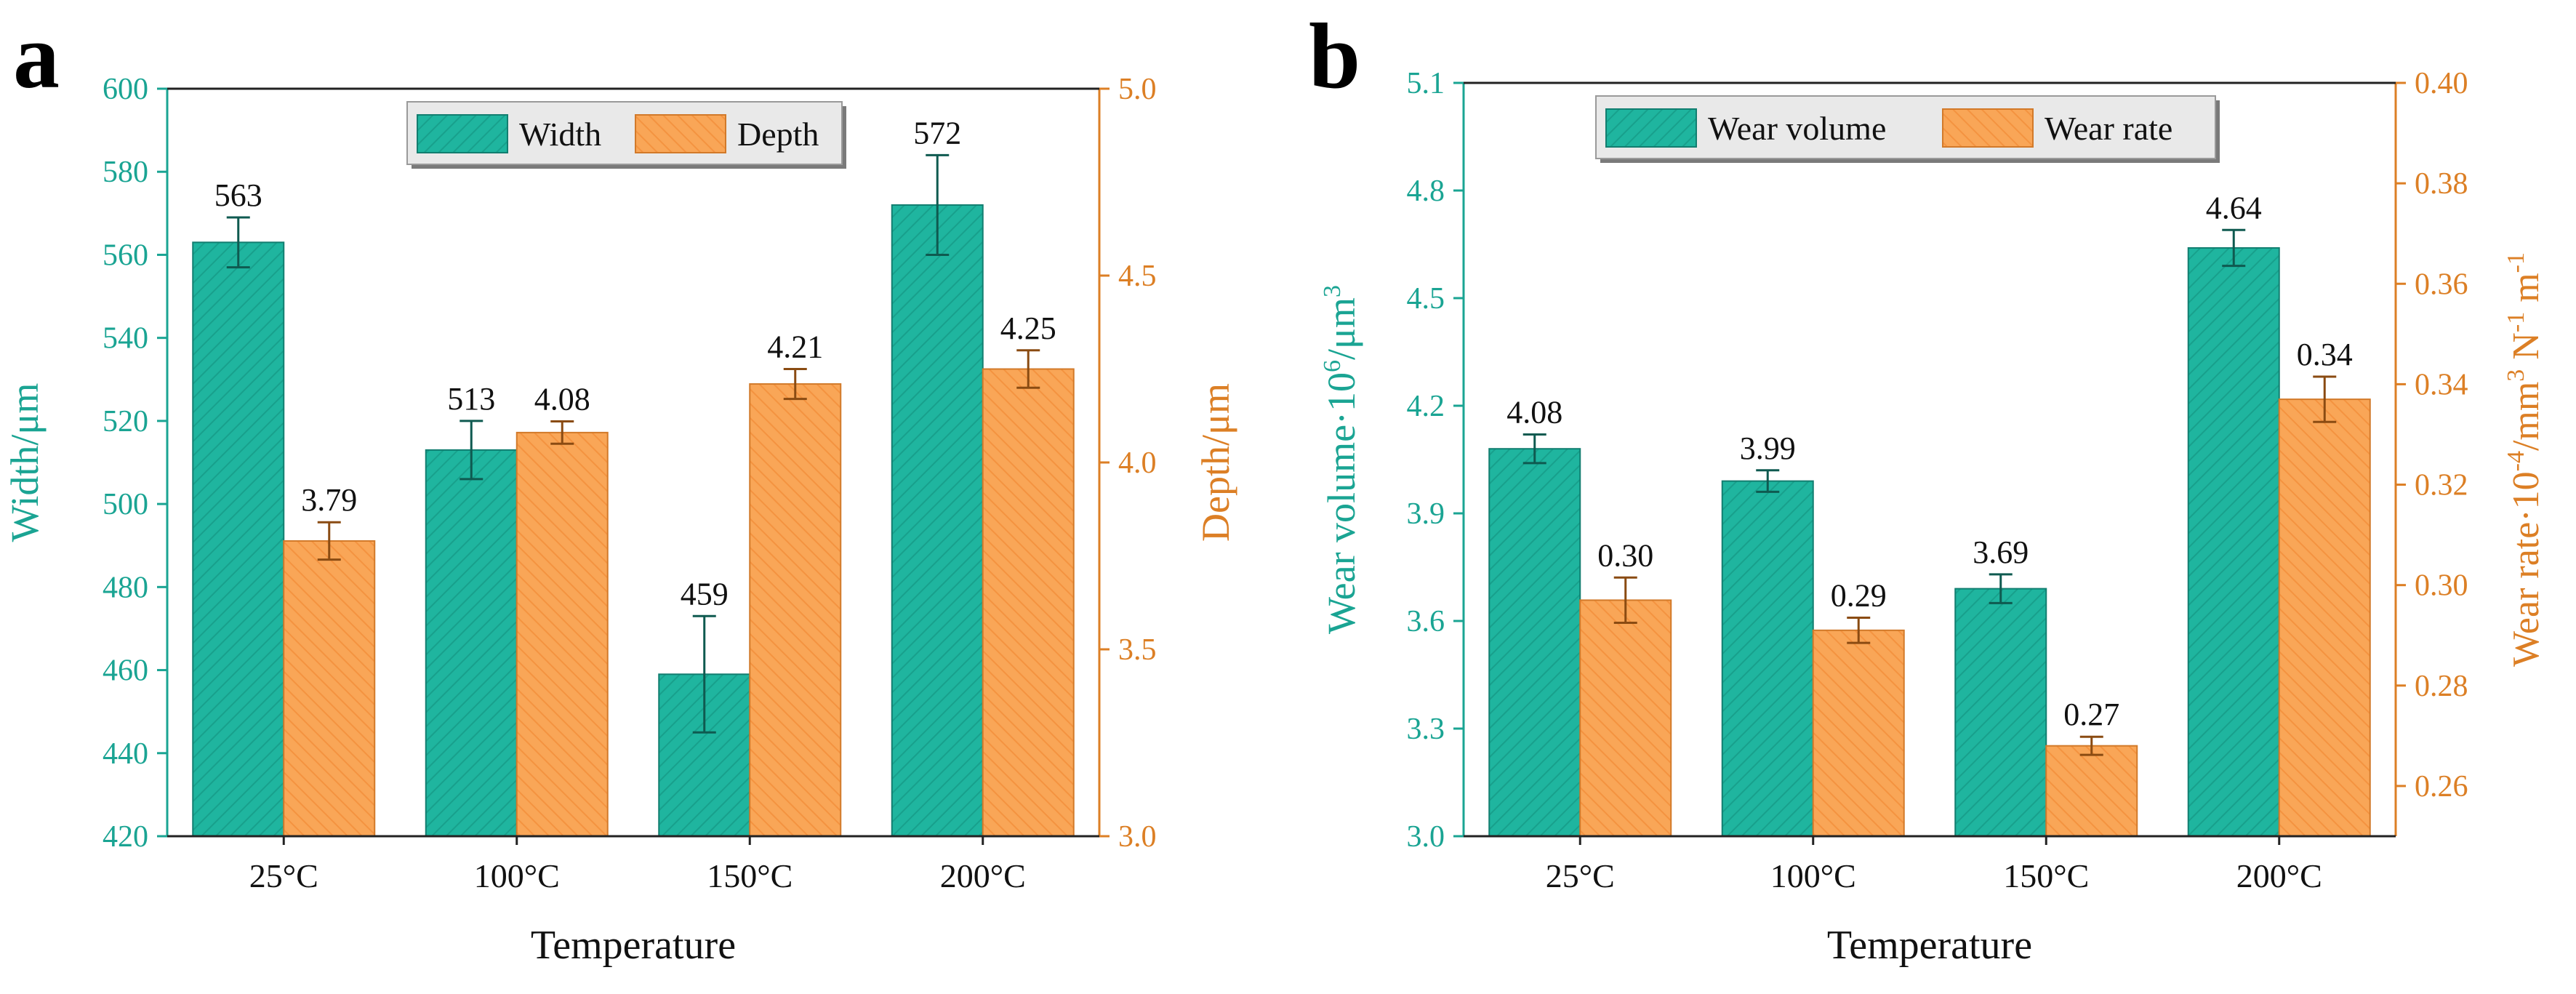 This screenshot has height=994, width=2576. Describe the element at coordinates (1426, 730) in the screenshot. I see `left-tick-label: 3.3` at that location.